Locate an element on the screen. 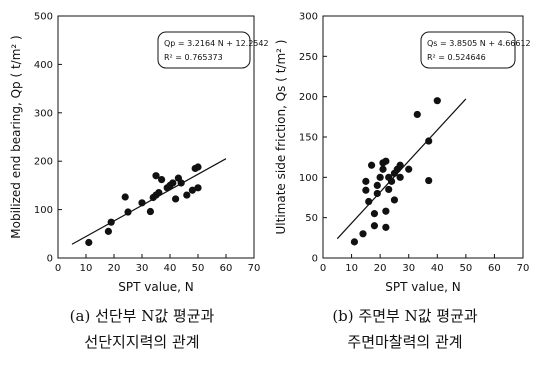 This screenshot has width=537, height=381. r-squared-text: R² = 0.765373 is located at coordinates (193, 57).